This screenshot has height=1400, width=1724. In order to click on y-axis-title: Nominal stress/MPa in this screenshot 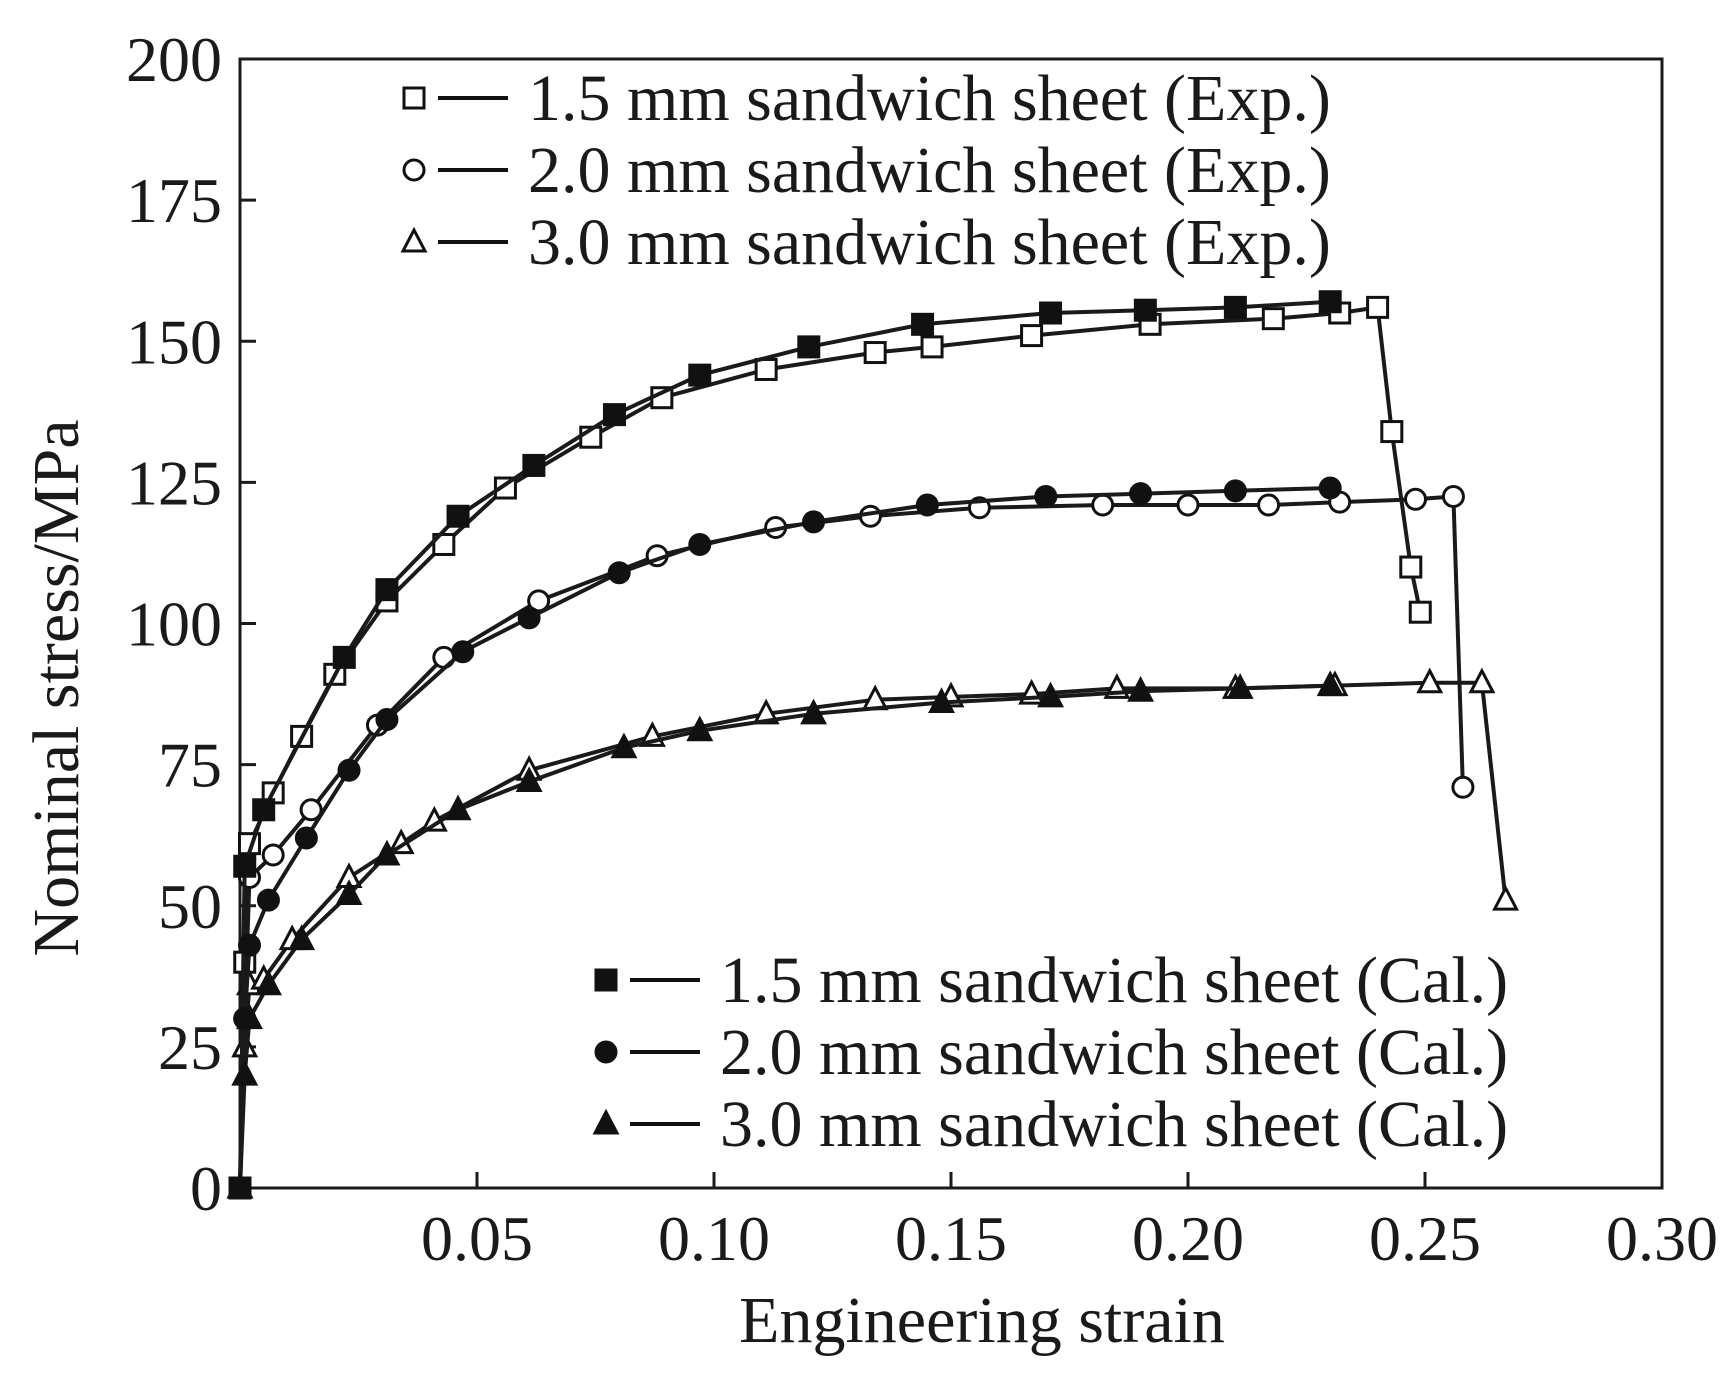, I will do `click(56, 687)`.